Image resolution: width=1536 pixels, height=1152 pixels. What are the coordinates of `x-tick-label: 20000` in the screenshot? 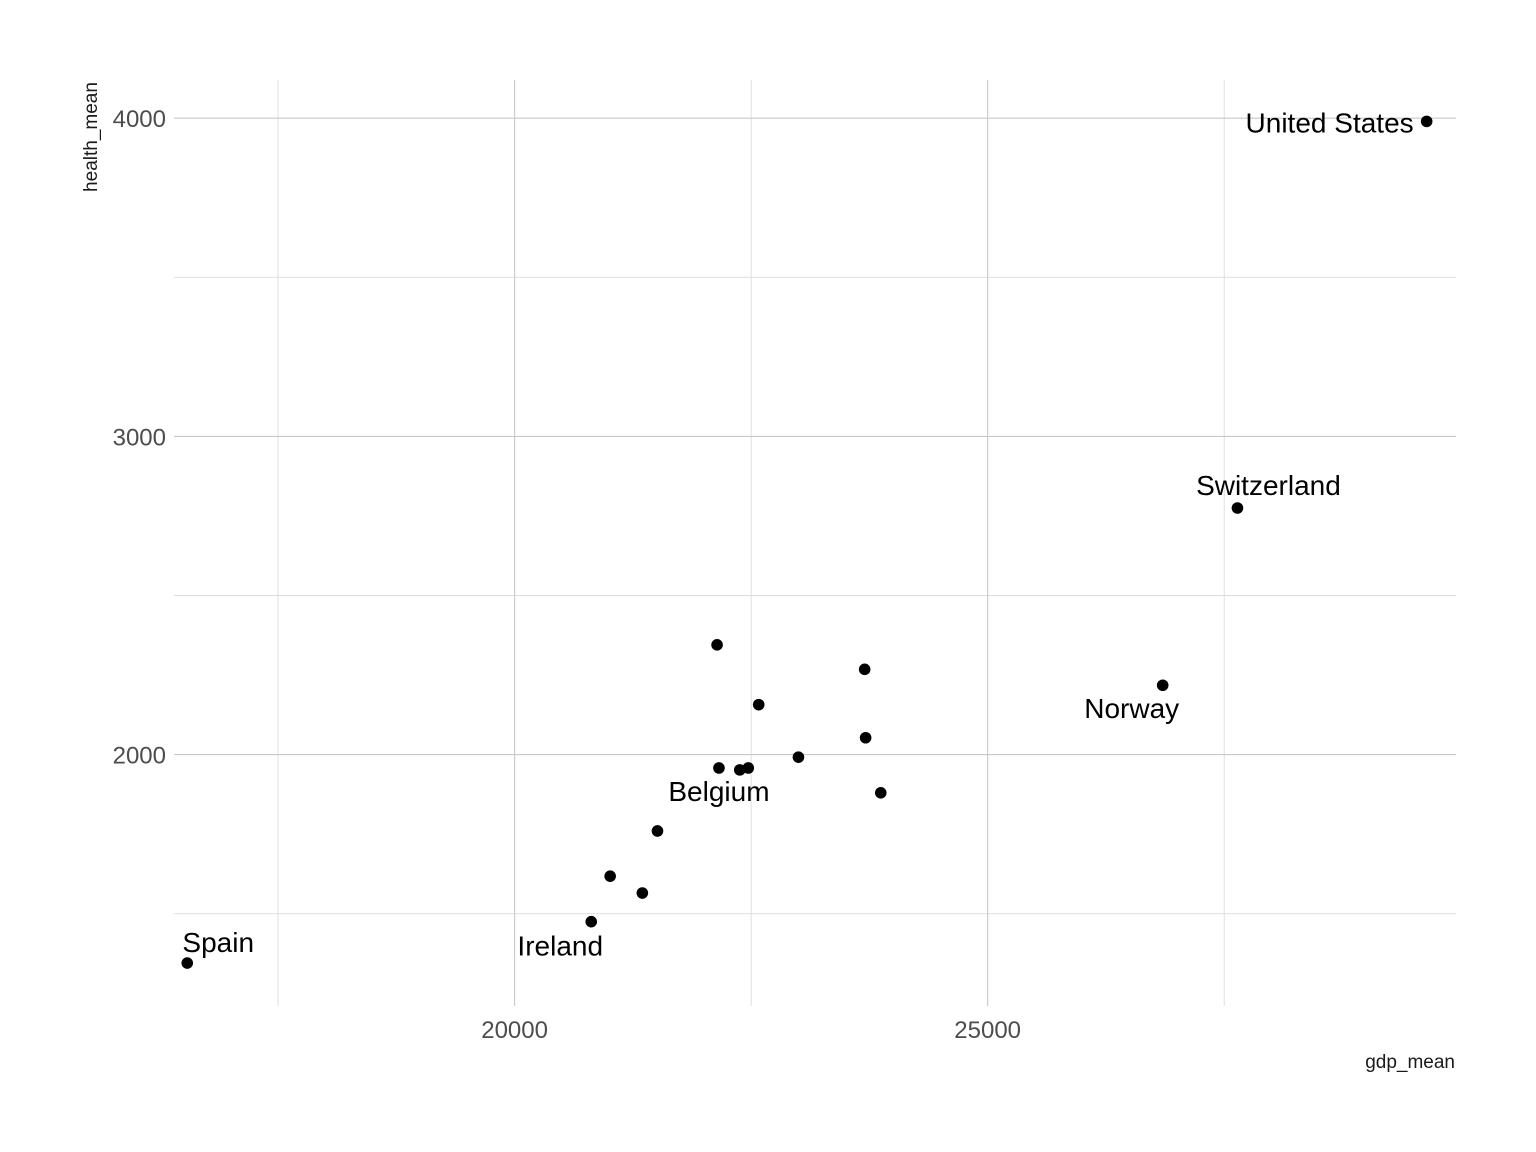 It's located at (514, 1030).